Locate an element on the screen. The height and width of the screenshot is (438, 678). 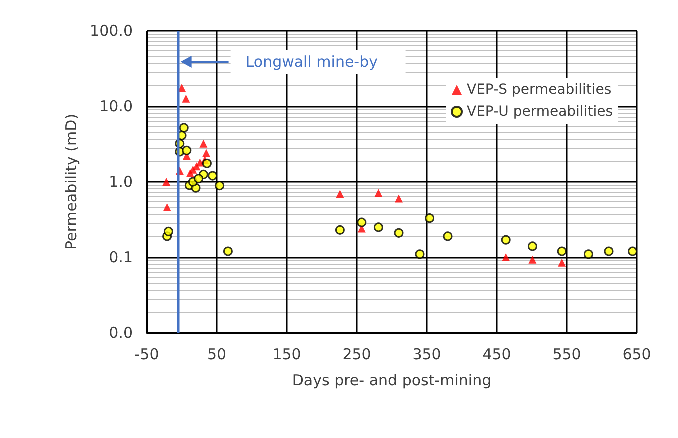
legend-label: VEP-U permeabilities is located at coordinates (540, 112).